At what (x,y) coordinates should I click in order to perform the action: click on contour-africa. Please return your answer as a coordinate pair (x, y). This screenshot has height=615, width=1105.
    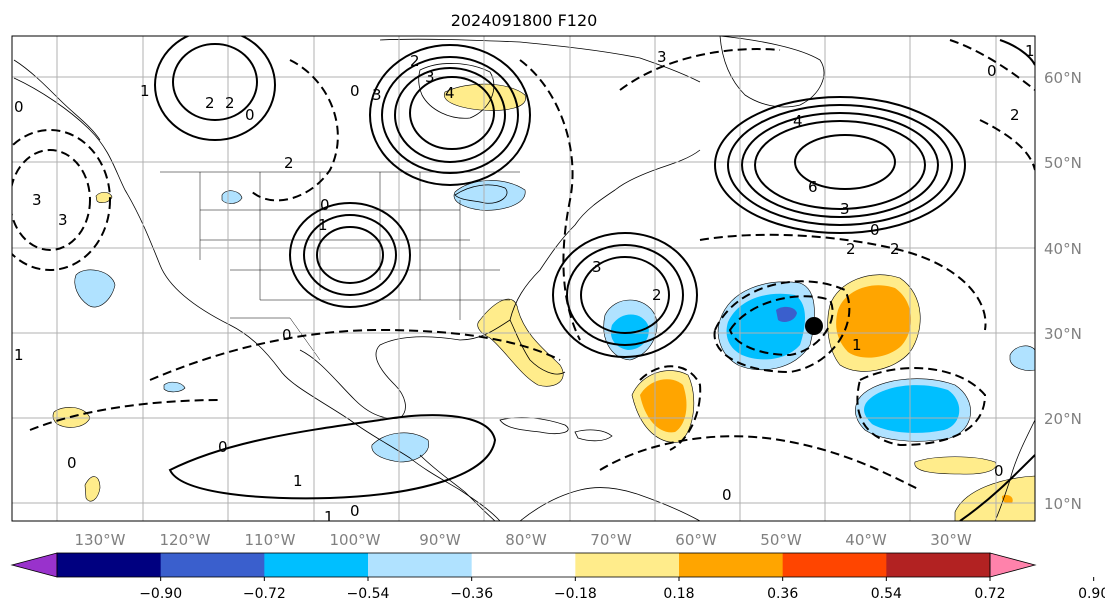
    Looking at the image, I should click on (997, 487).